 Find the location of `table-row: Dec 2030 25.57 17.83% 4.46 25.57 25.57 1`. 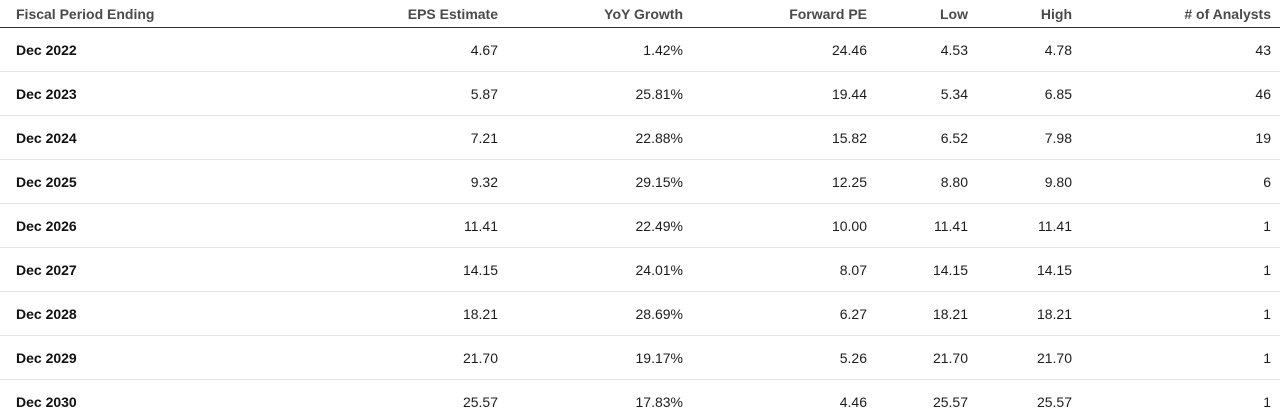

table-row: Dec 2030 25.57 17.83% 4.46 25.57 25.57 1 is located at coordinates (640, 397).